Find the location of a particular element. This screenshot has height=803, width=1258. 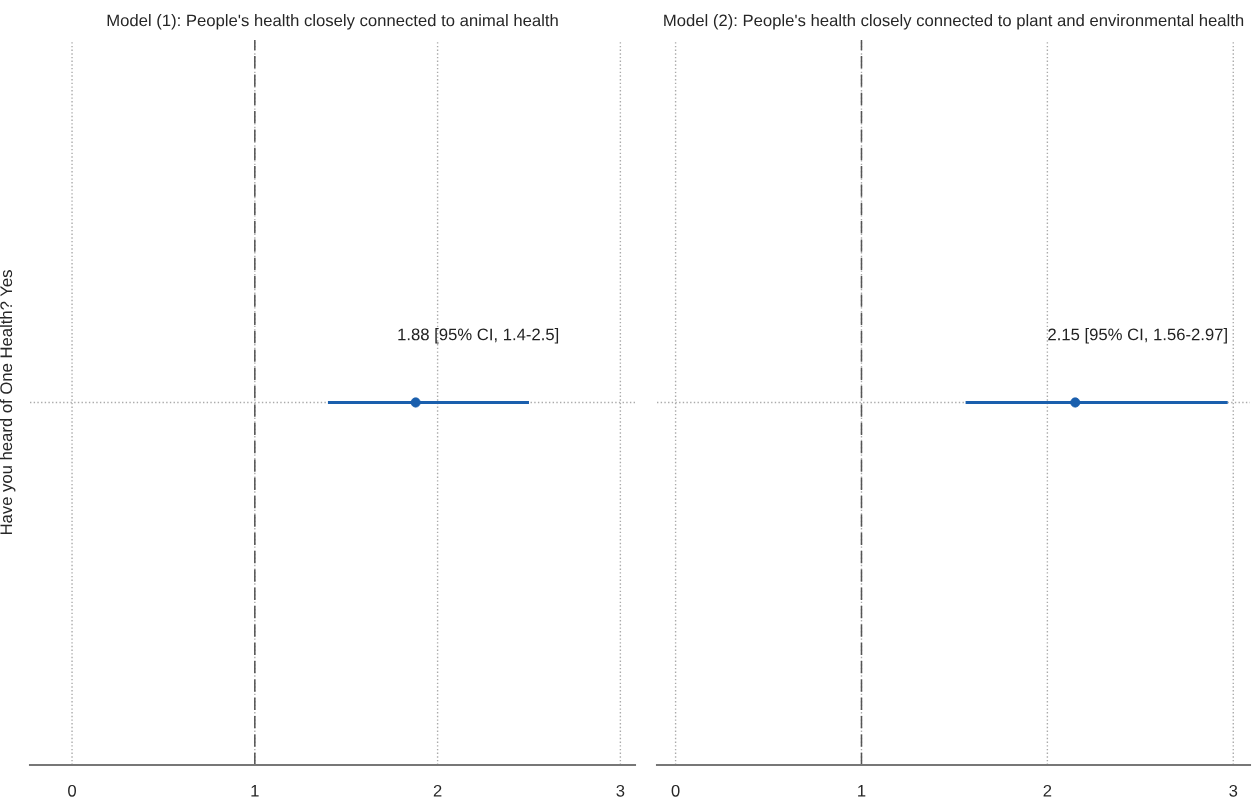

annotation: 2.15 [95% CI, 1.56-2.97] is located at coordinates (1137, 336).